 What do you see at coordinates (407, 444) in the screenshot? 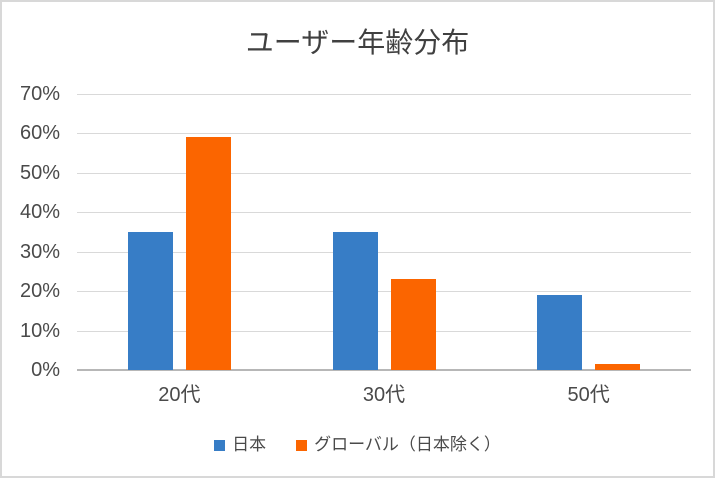
I see `legend-label-series-2: グローバル（日本除く）` at bounding box center [407, 444].